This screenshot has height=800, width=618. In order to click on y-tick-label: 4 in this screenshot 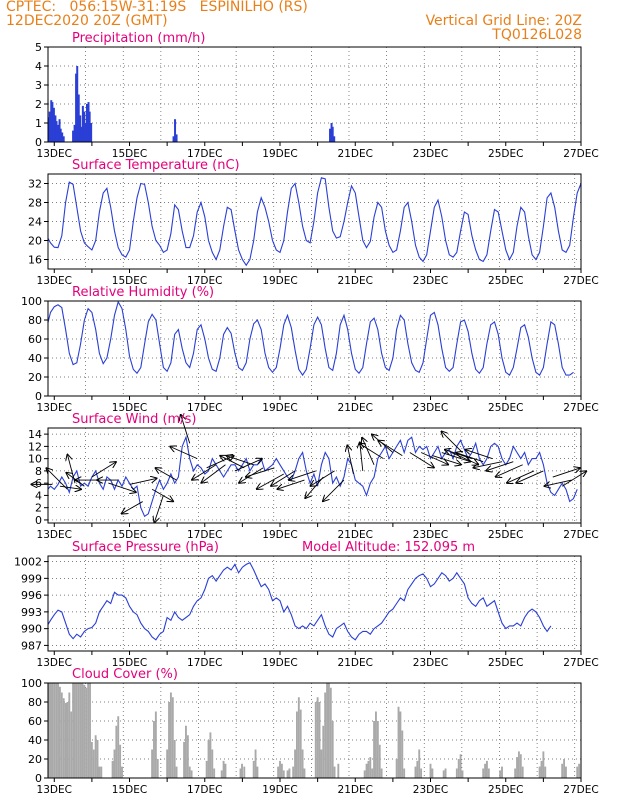, I will do `click(38, 495)`.